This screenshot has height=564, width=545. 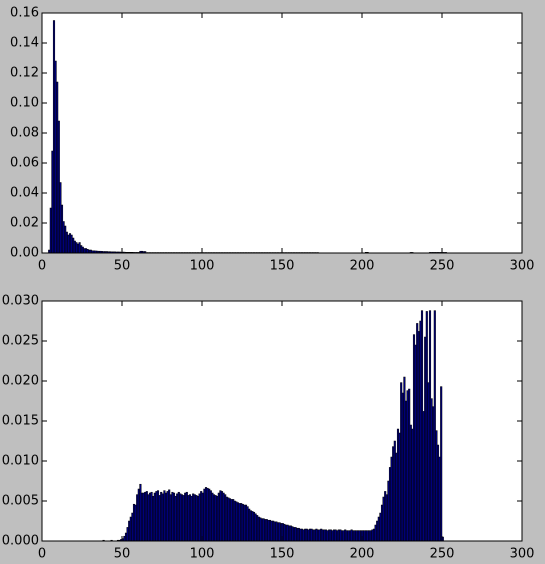 What do you see at coordinates (20, 421) in the screenshot?
I see `y-tick-label: 0.015` at bounding box center [20, 421].